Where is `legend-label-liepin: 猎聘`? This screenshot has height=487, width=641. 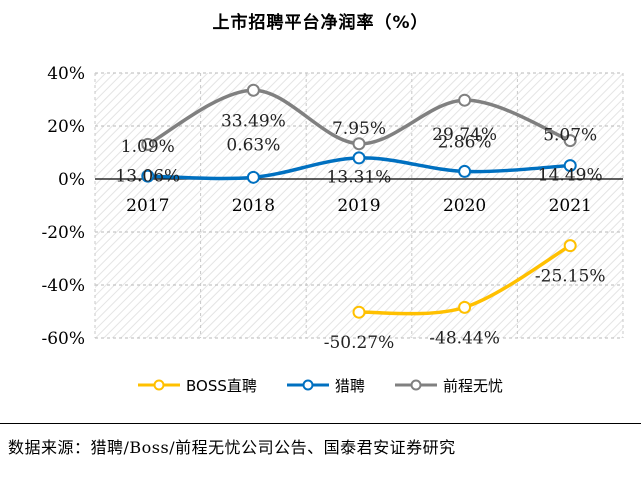
legend-label-liepin: 猎聘 is located at coordinates (349, 385).